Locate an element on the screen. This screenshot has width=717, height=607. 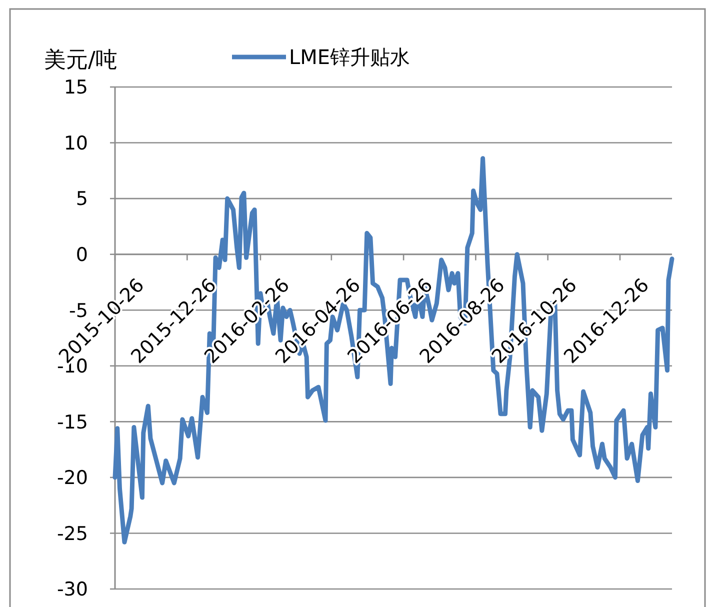
y-tick-label: -20 is located at coordinates (72, 478).